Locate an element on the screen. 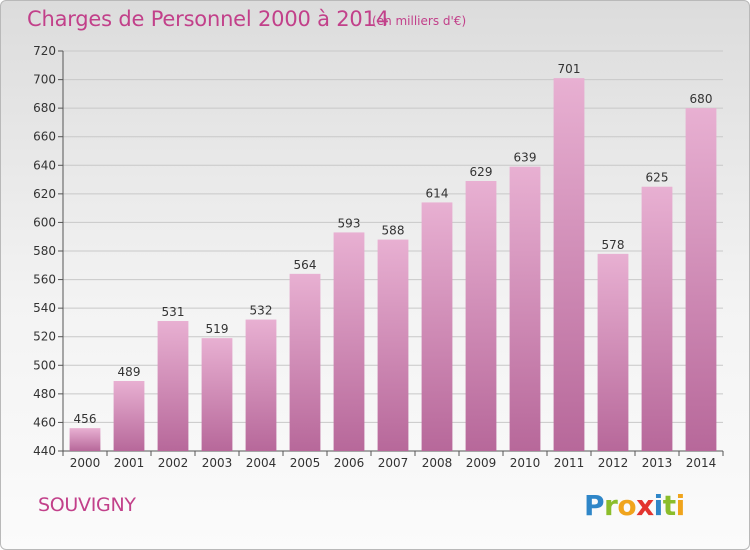 This screenshot has width=750, height=550. x-tick-label: 2007 is located at coordinates (393, 463).